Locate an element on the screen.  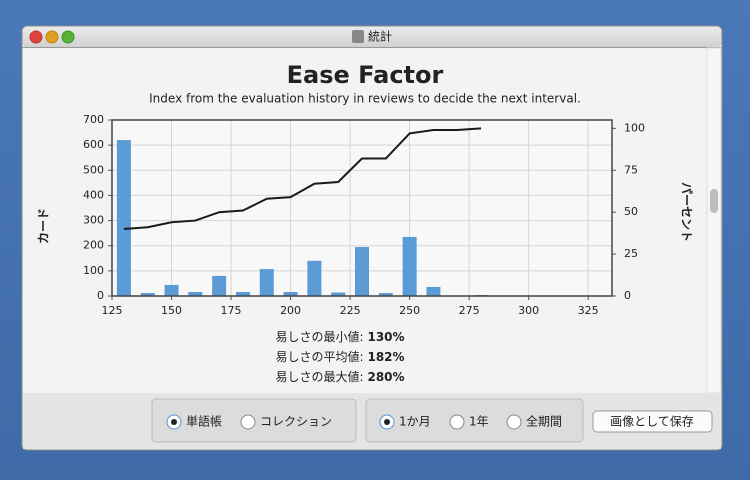
stat-value: 280% is located at coordinates (385, 377).